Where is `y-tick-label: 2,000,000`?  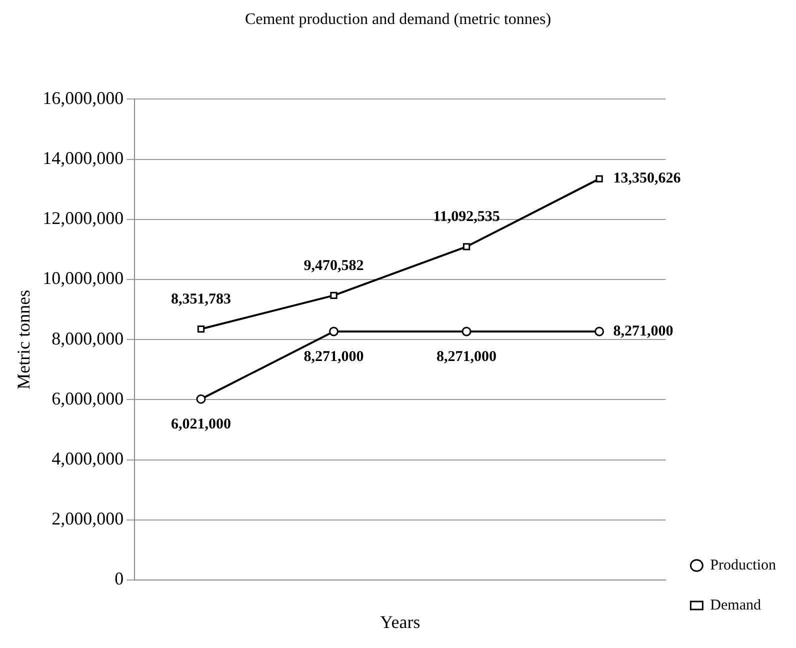 y-tick-label: 2,000,000 is located at coordinates (88, 518).